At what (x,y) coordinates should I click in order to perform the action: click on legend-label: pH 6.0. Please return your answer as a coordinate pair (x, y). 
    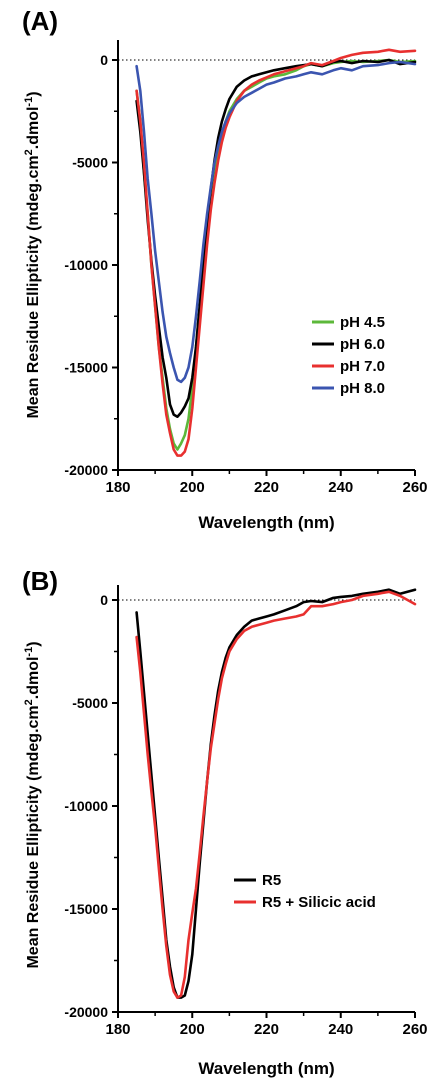
    Looking at the image, I should click on (362, 344).